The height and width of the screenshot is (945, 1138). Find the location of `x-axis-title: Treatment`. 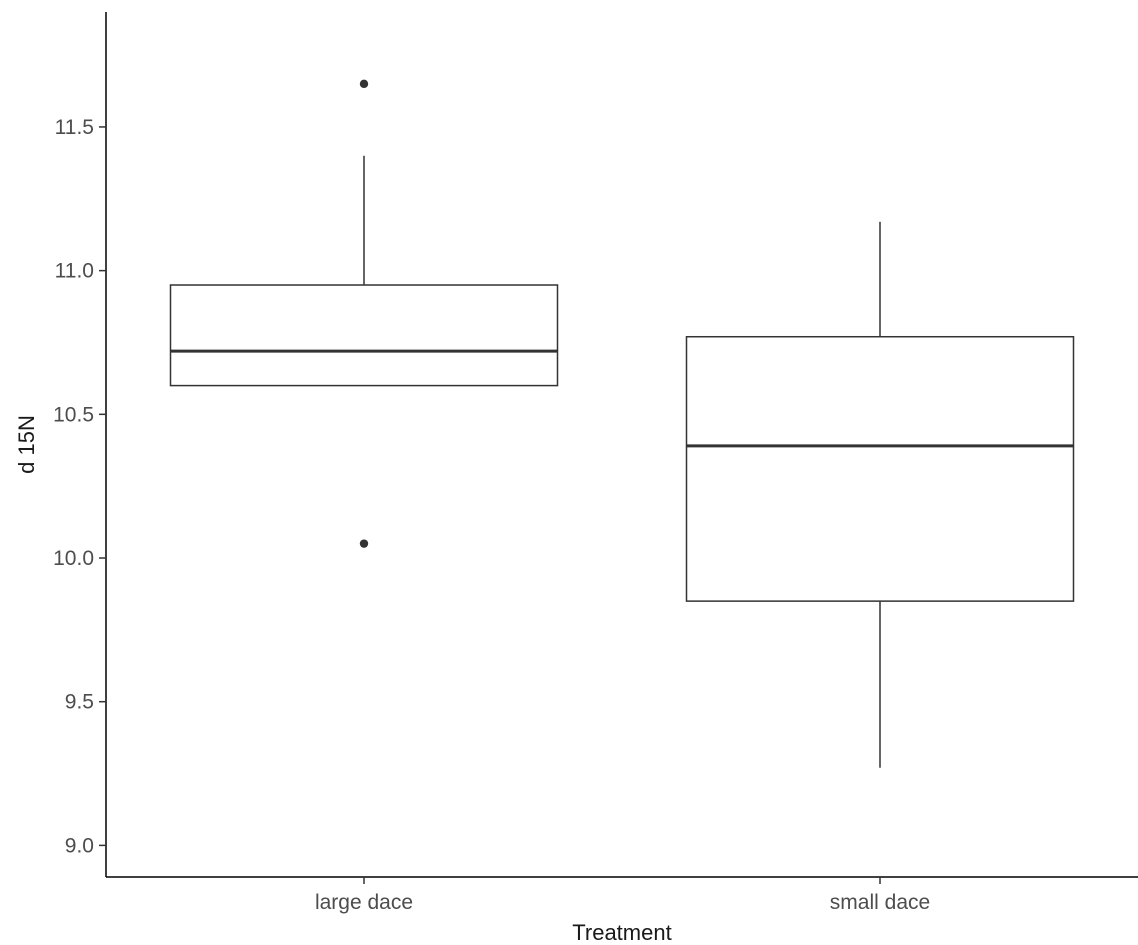

x-axis-title: Treatment is located at coordinates (621, 932).